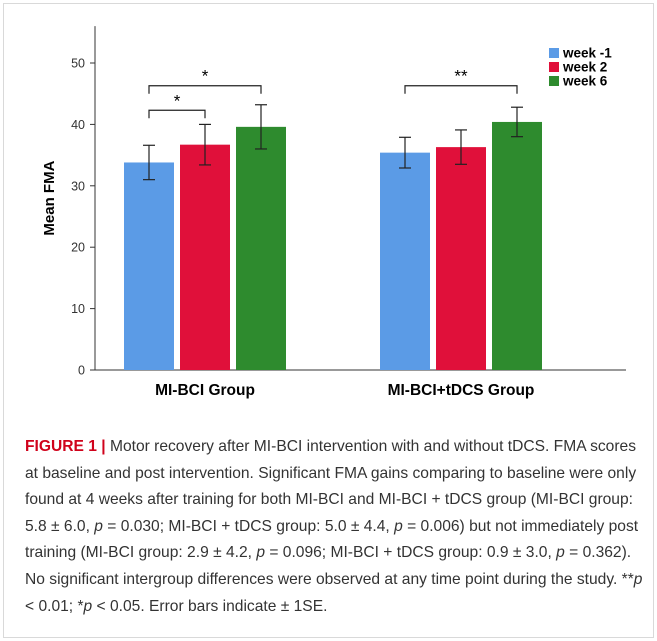 This screenshot has height=641, width=657. I want to click on y-tick-label: 30, so click(78, 186).